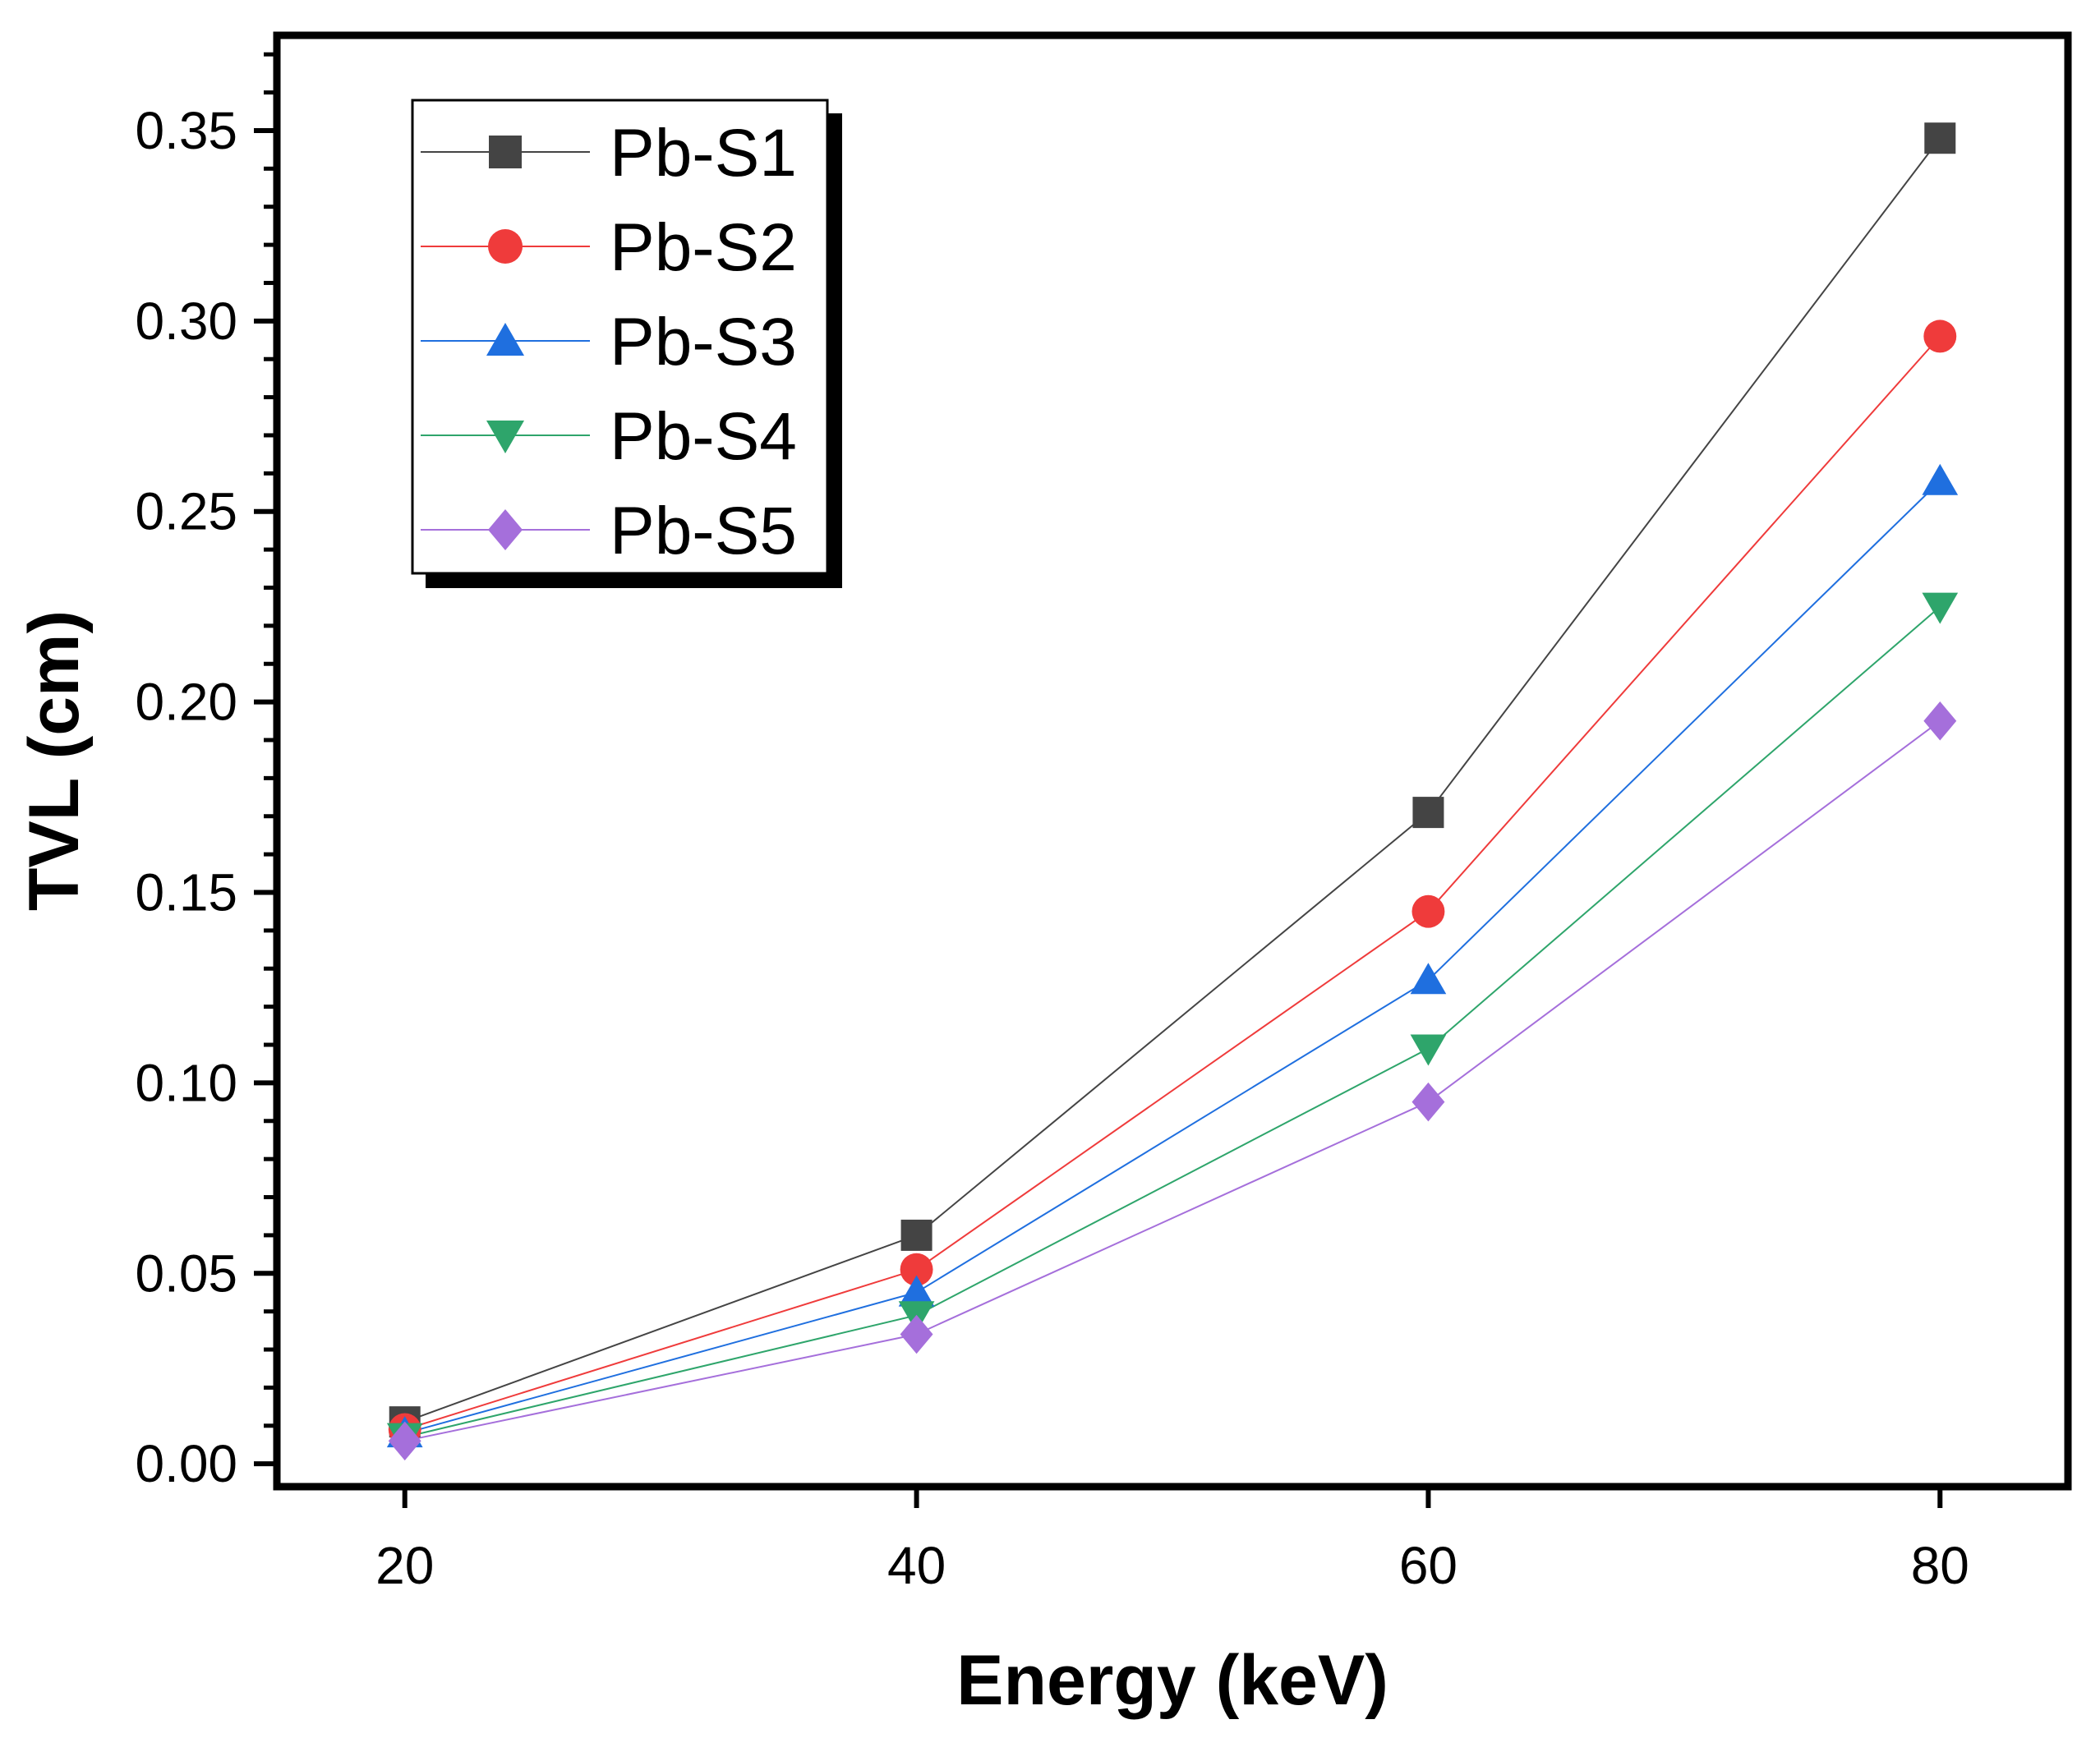  What do you see at coordinates (186, 321) in the screenshot?
I see `y-tick-label-0.30: 0.30` at bounding box center [186, 321].